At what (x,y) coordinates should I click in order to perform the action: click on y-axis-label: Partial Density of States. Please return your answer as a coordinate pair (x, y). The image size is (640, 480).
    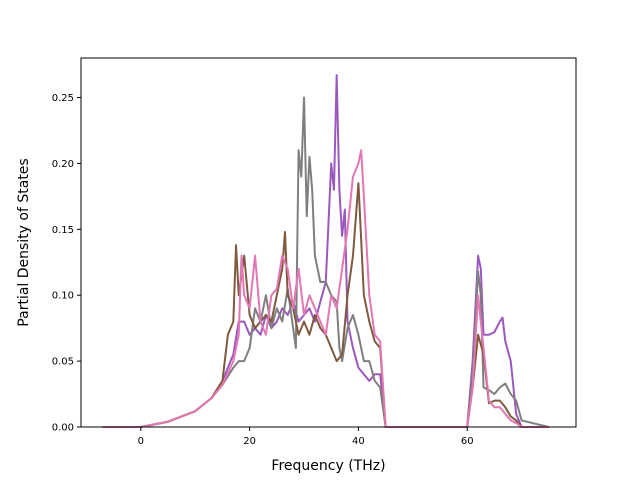
    Looking at the image, I should click on (24, 242).